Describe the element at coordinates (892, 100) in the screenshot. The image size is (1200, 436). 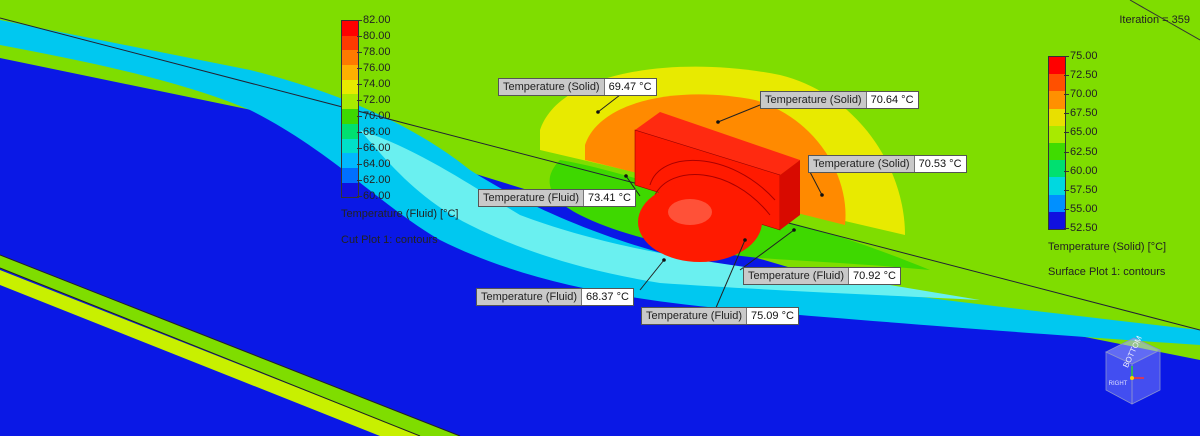
I see `probe-value: 70.64 °C` at that location.